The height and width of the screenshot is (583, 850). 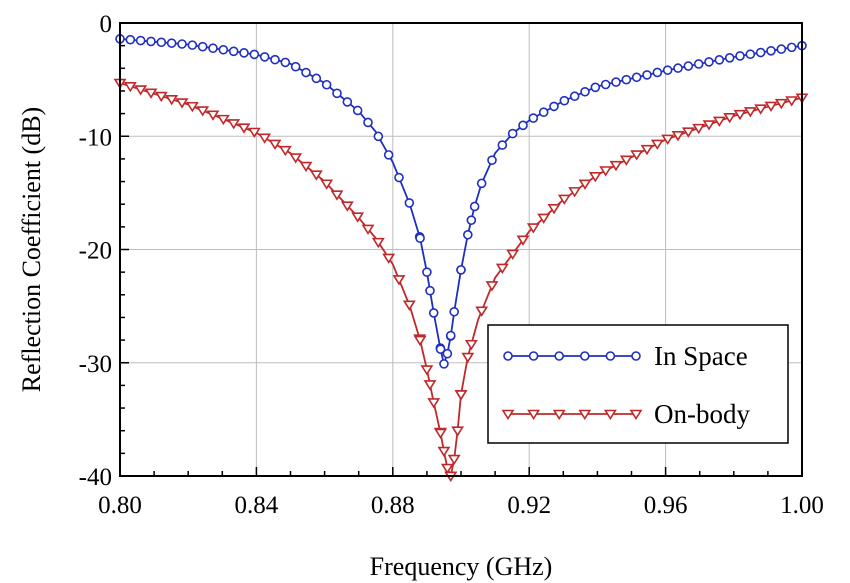 I want to click on y-tick-label: -30, so click(x=95, y=364).